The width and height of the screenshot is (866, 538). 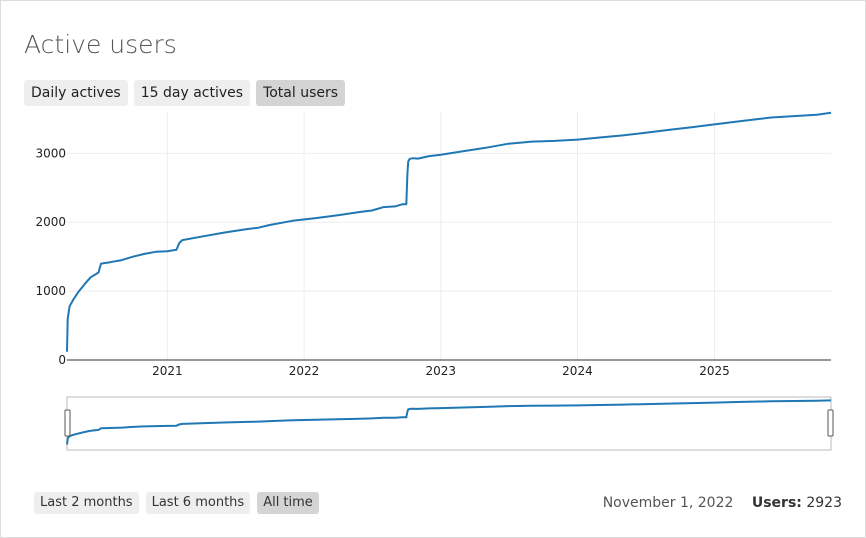 I want to click on range-slider-right-handle, so click(x=830, y=423).